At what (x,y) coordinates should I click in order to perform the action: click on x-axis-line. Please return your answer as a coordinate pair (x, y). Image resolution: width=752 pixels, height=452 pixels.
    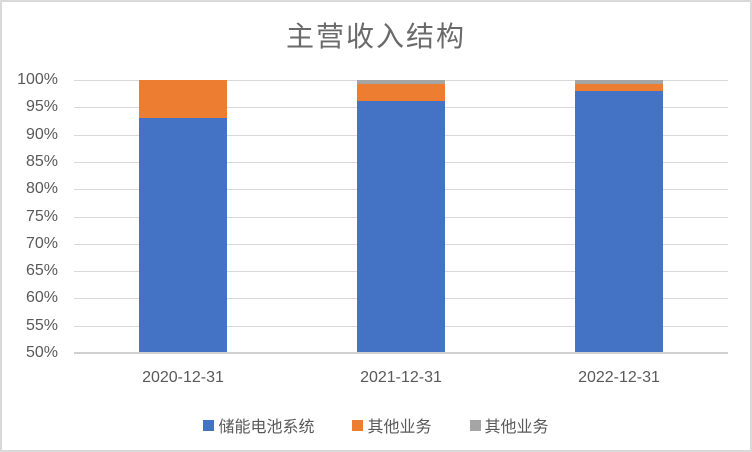
    Looking at the image, I should click on (401, 353).